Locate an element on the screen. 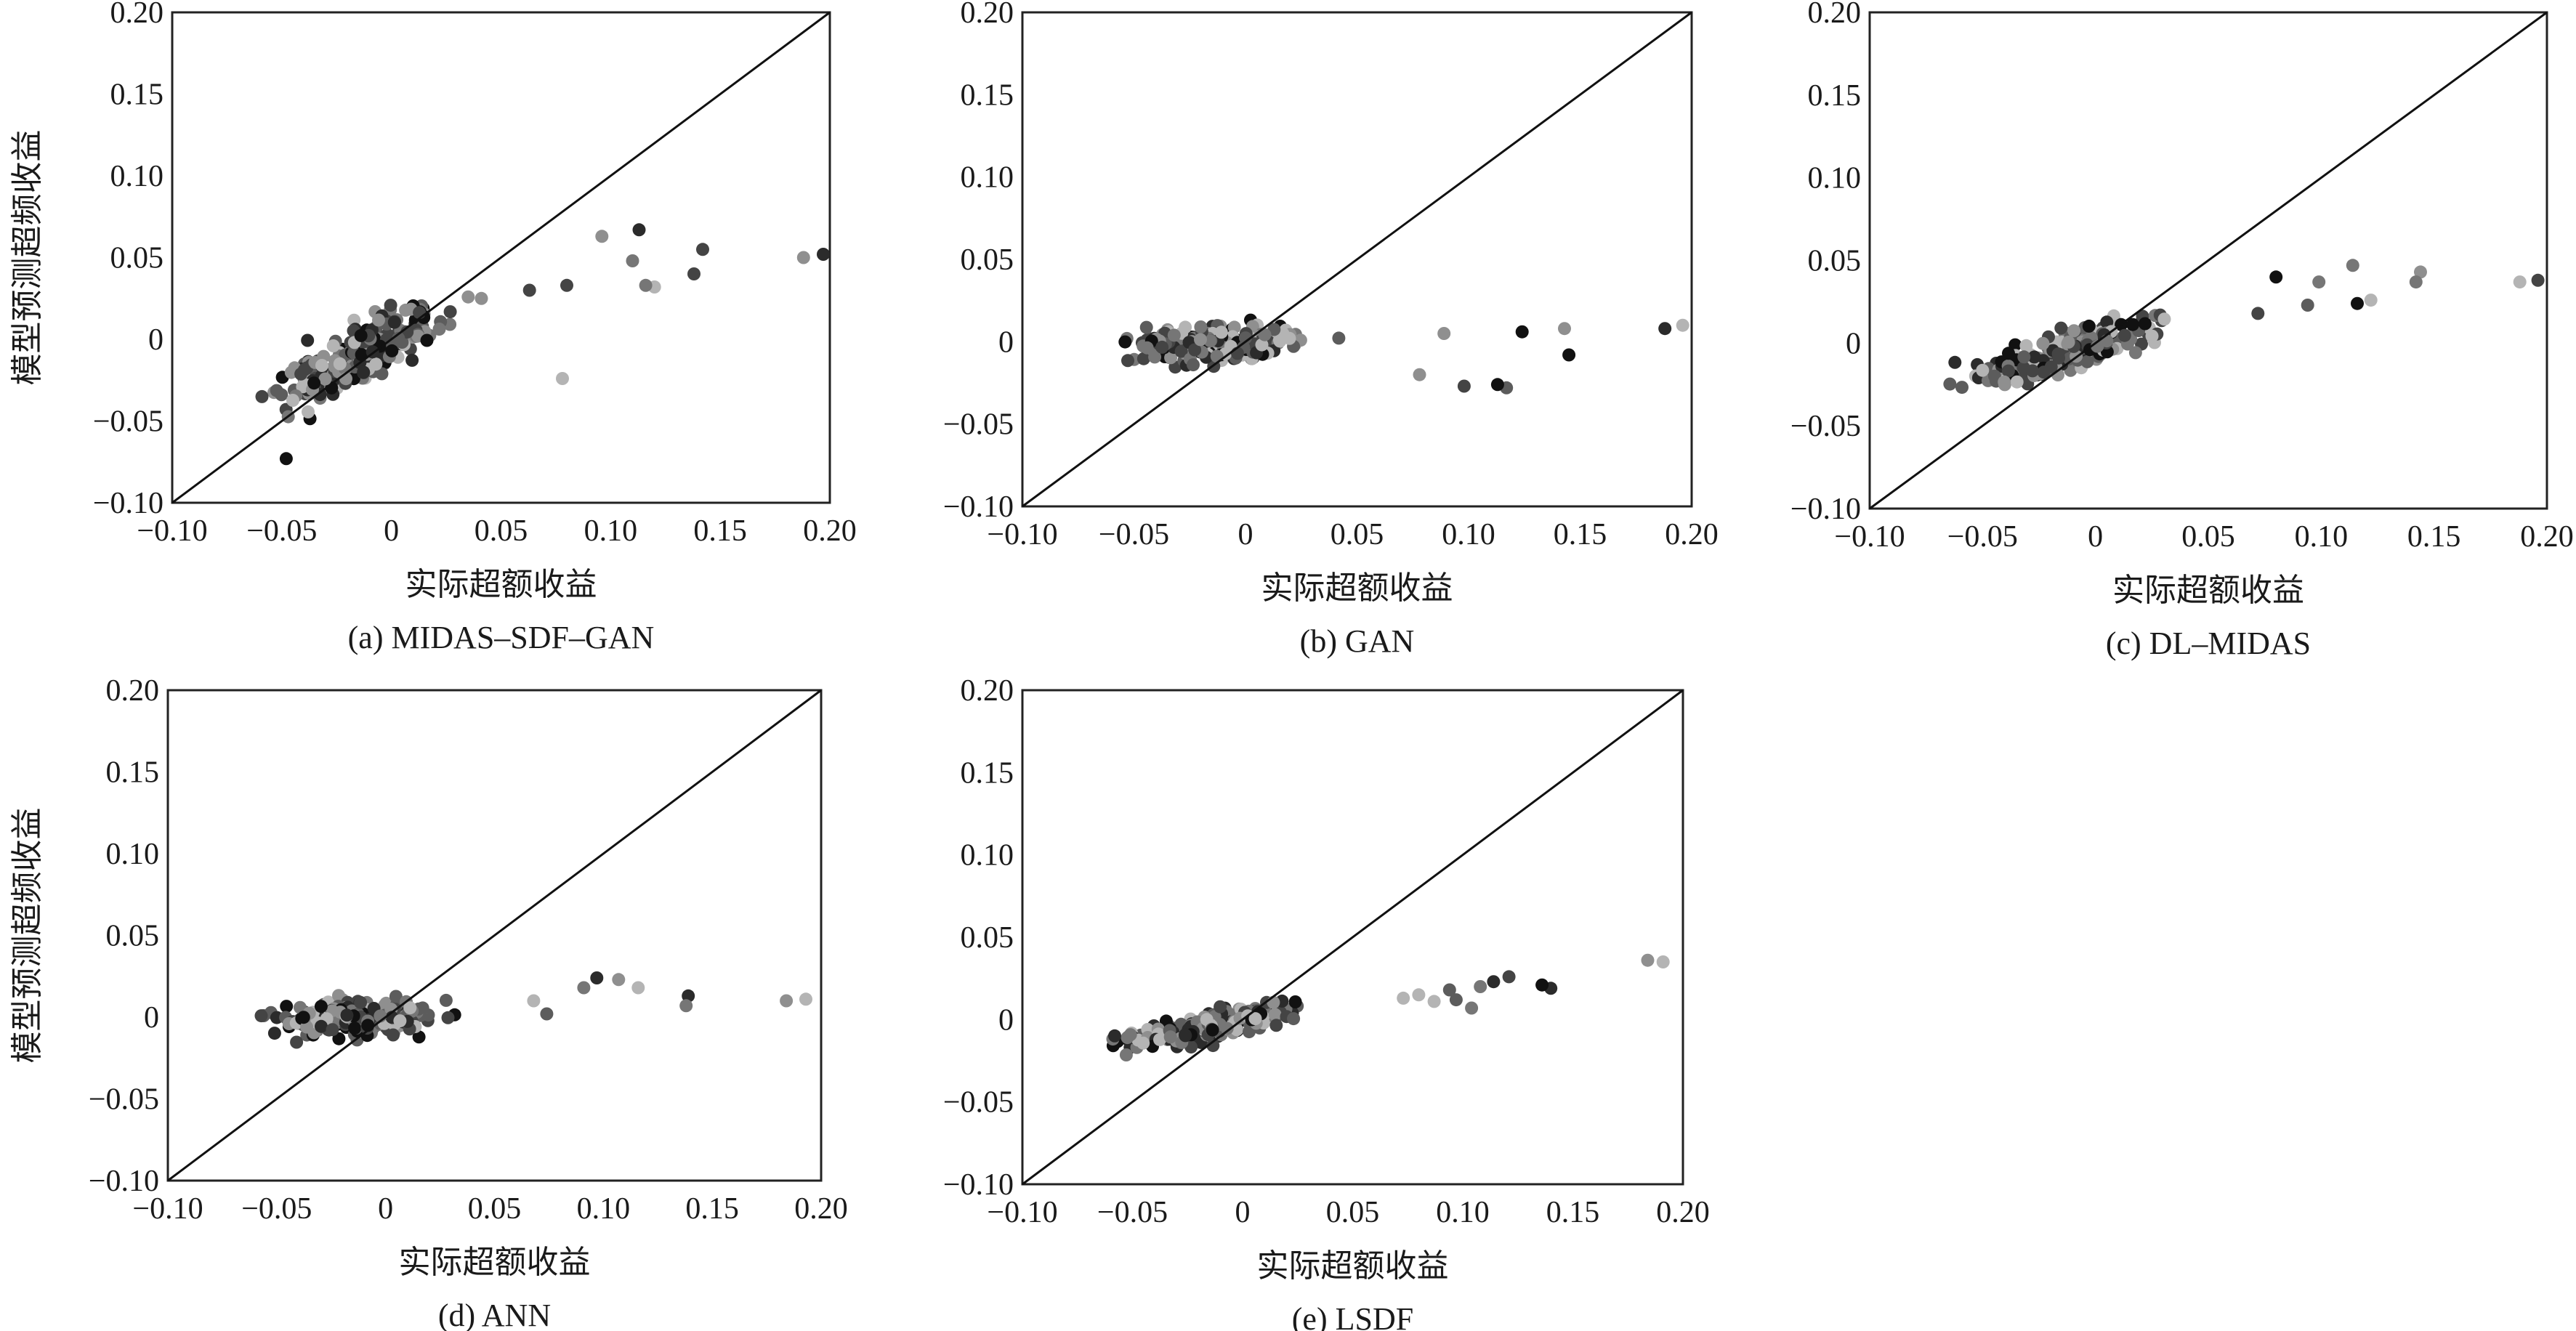  x-axis-title: 实际超额收益 is located at coordinates (501, 584).